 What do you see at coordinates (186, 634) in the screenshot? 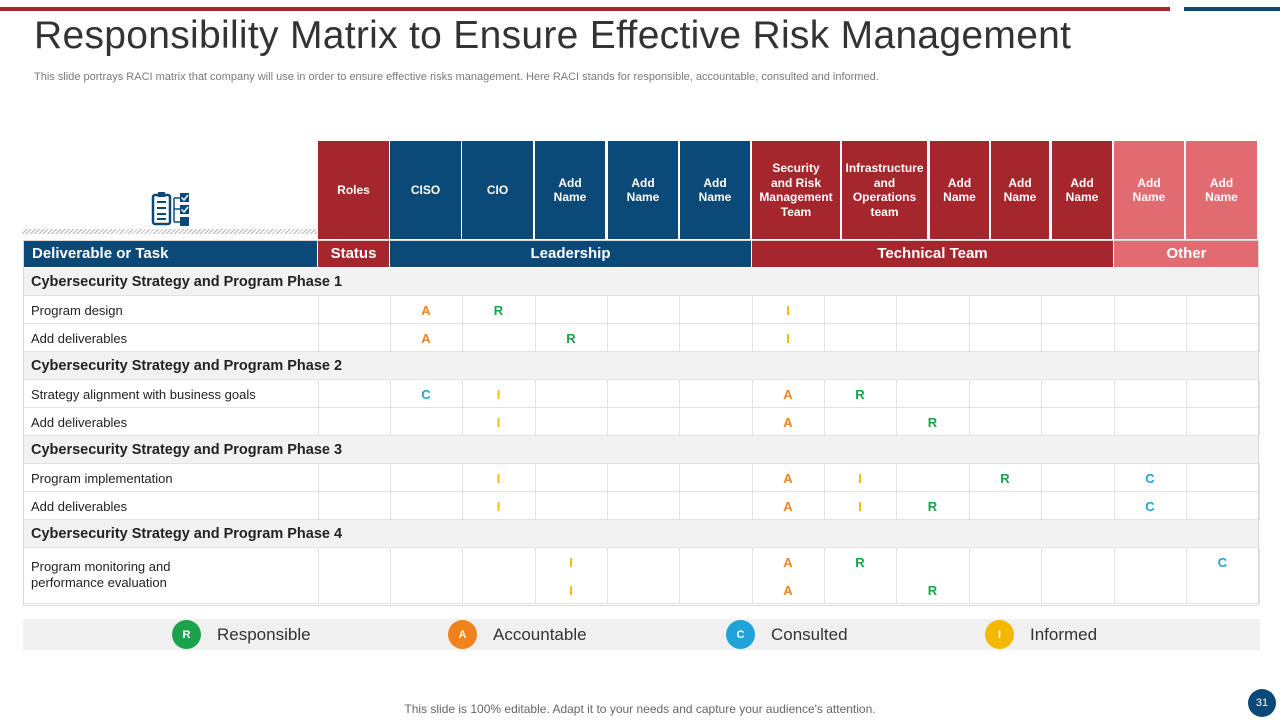
I see `legend-badge: R` at bounding box center [186, 634].